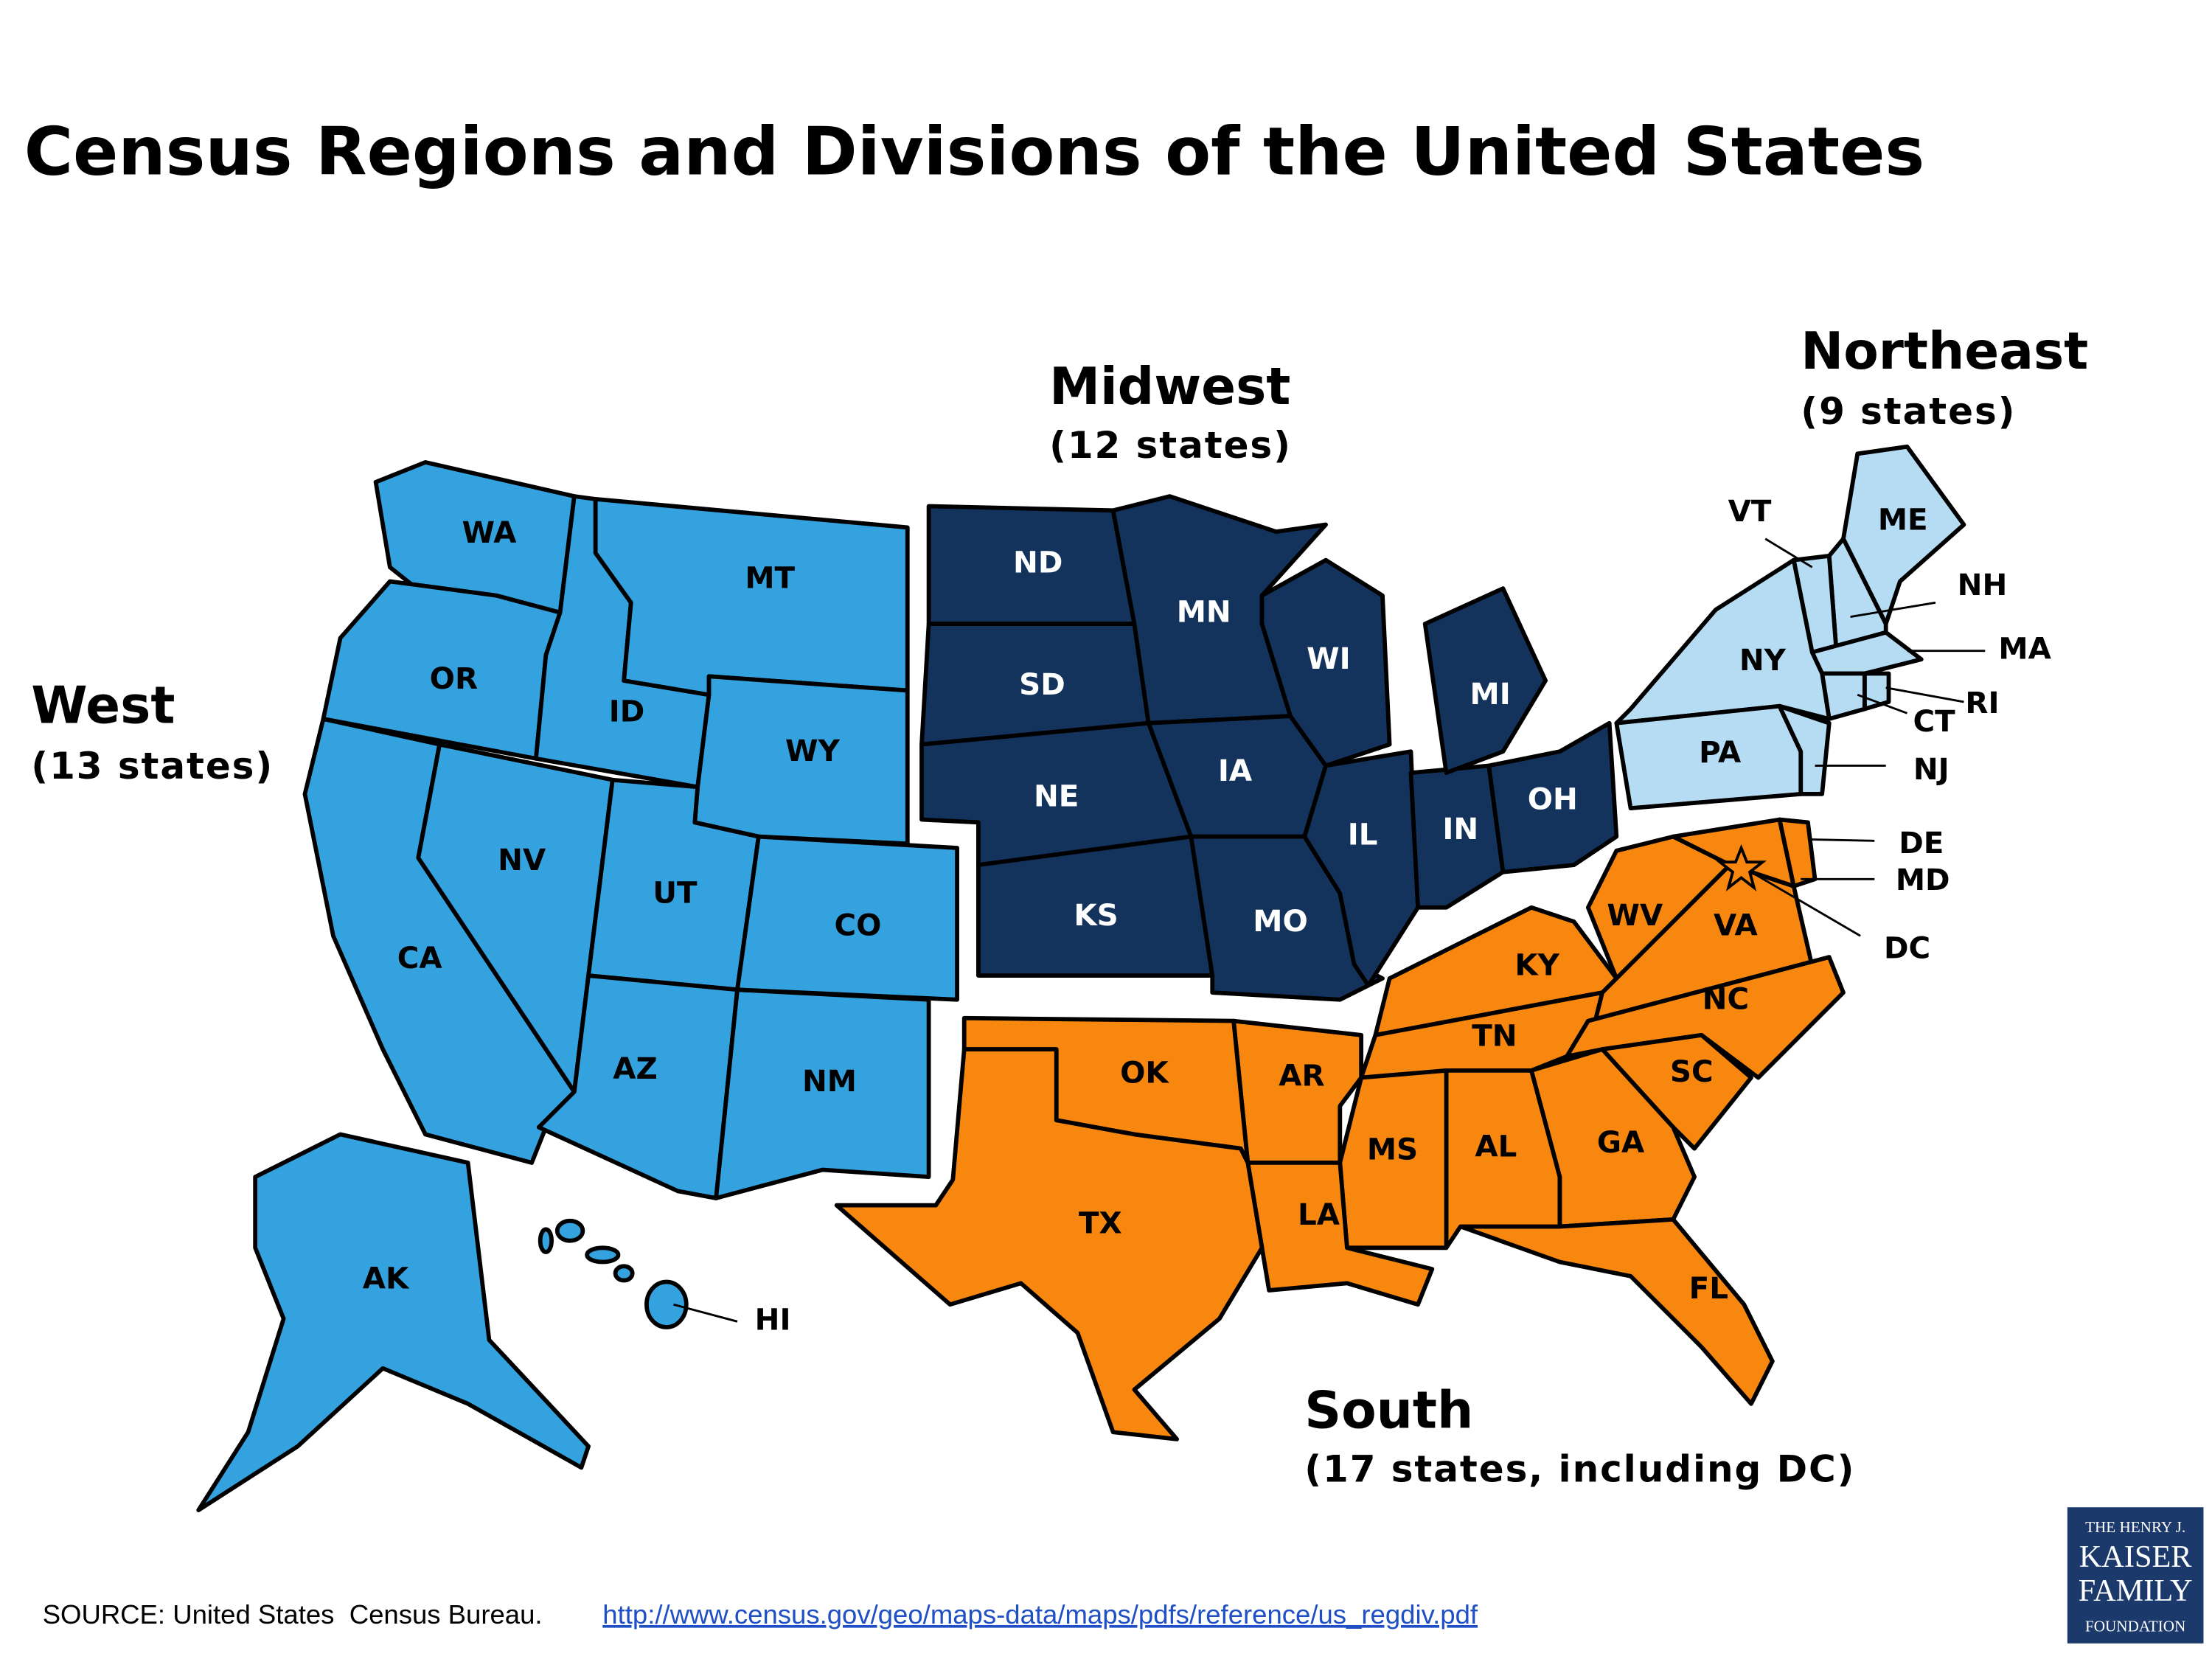 This screenshot has width=2212, height=1659. I want to click on state-label: MT, so click(770, 578).